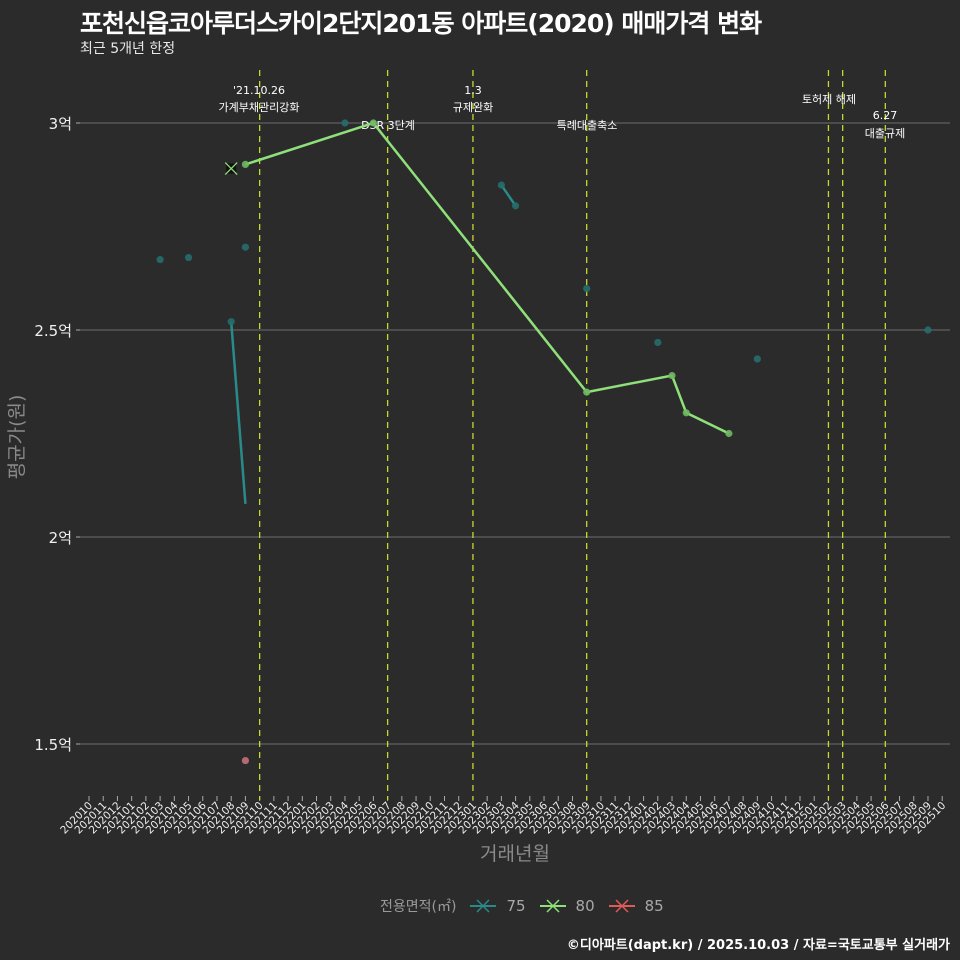  Describe the element at coordinates (17, 437) in the screenshot. I see `y-axis-label: 평균가(원)` at that location.